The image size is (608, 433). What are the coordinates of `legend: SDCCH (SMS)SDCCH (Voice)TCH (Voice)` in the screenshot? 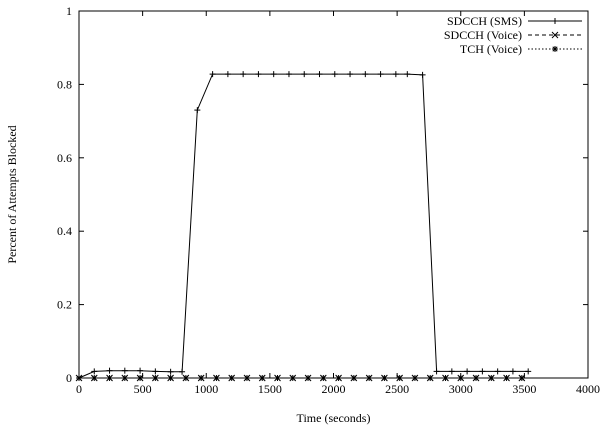 It's located at (513, 35).